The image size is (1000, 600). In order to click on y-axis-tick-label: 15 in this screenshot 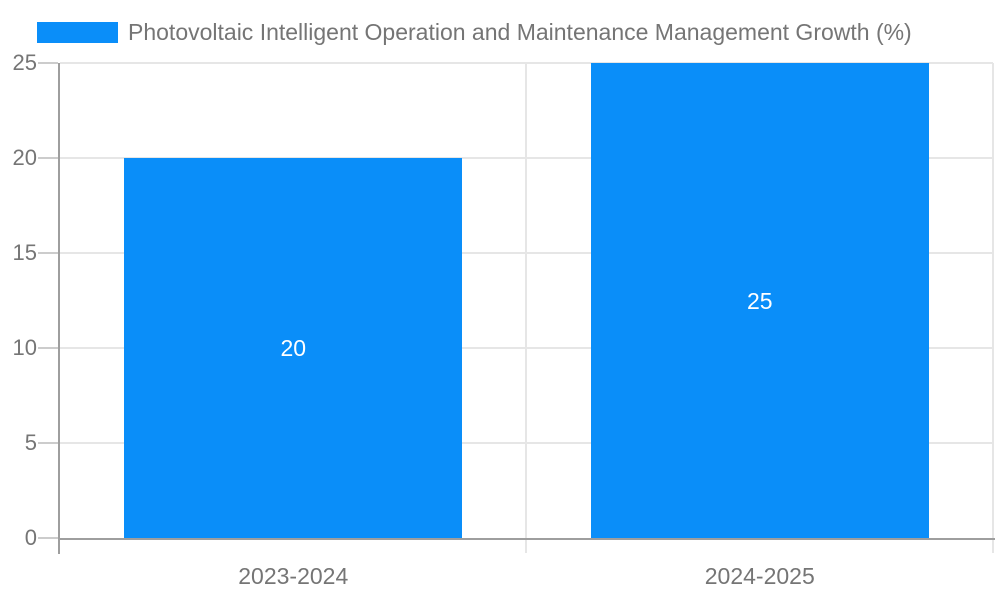, I will do `click(24, 252)`.